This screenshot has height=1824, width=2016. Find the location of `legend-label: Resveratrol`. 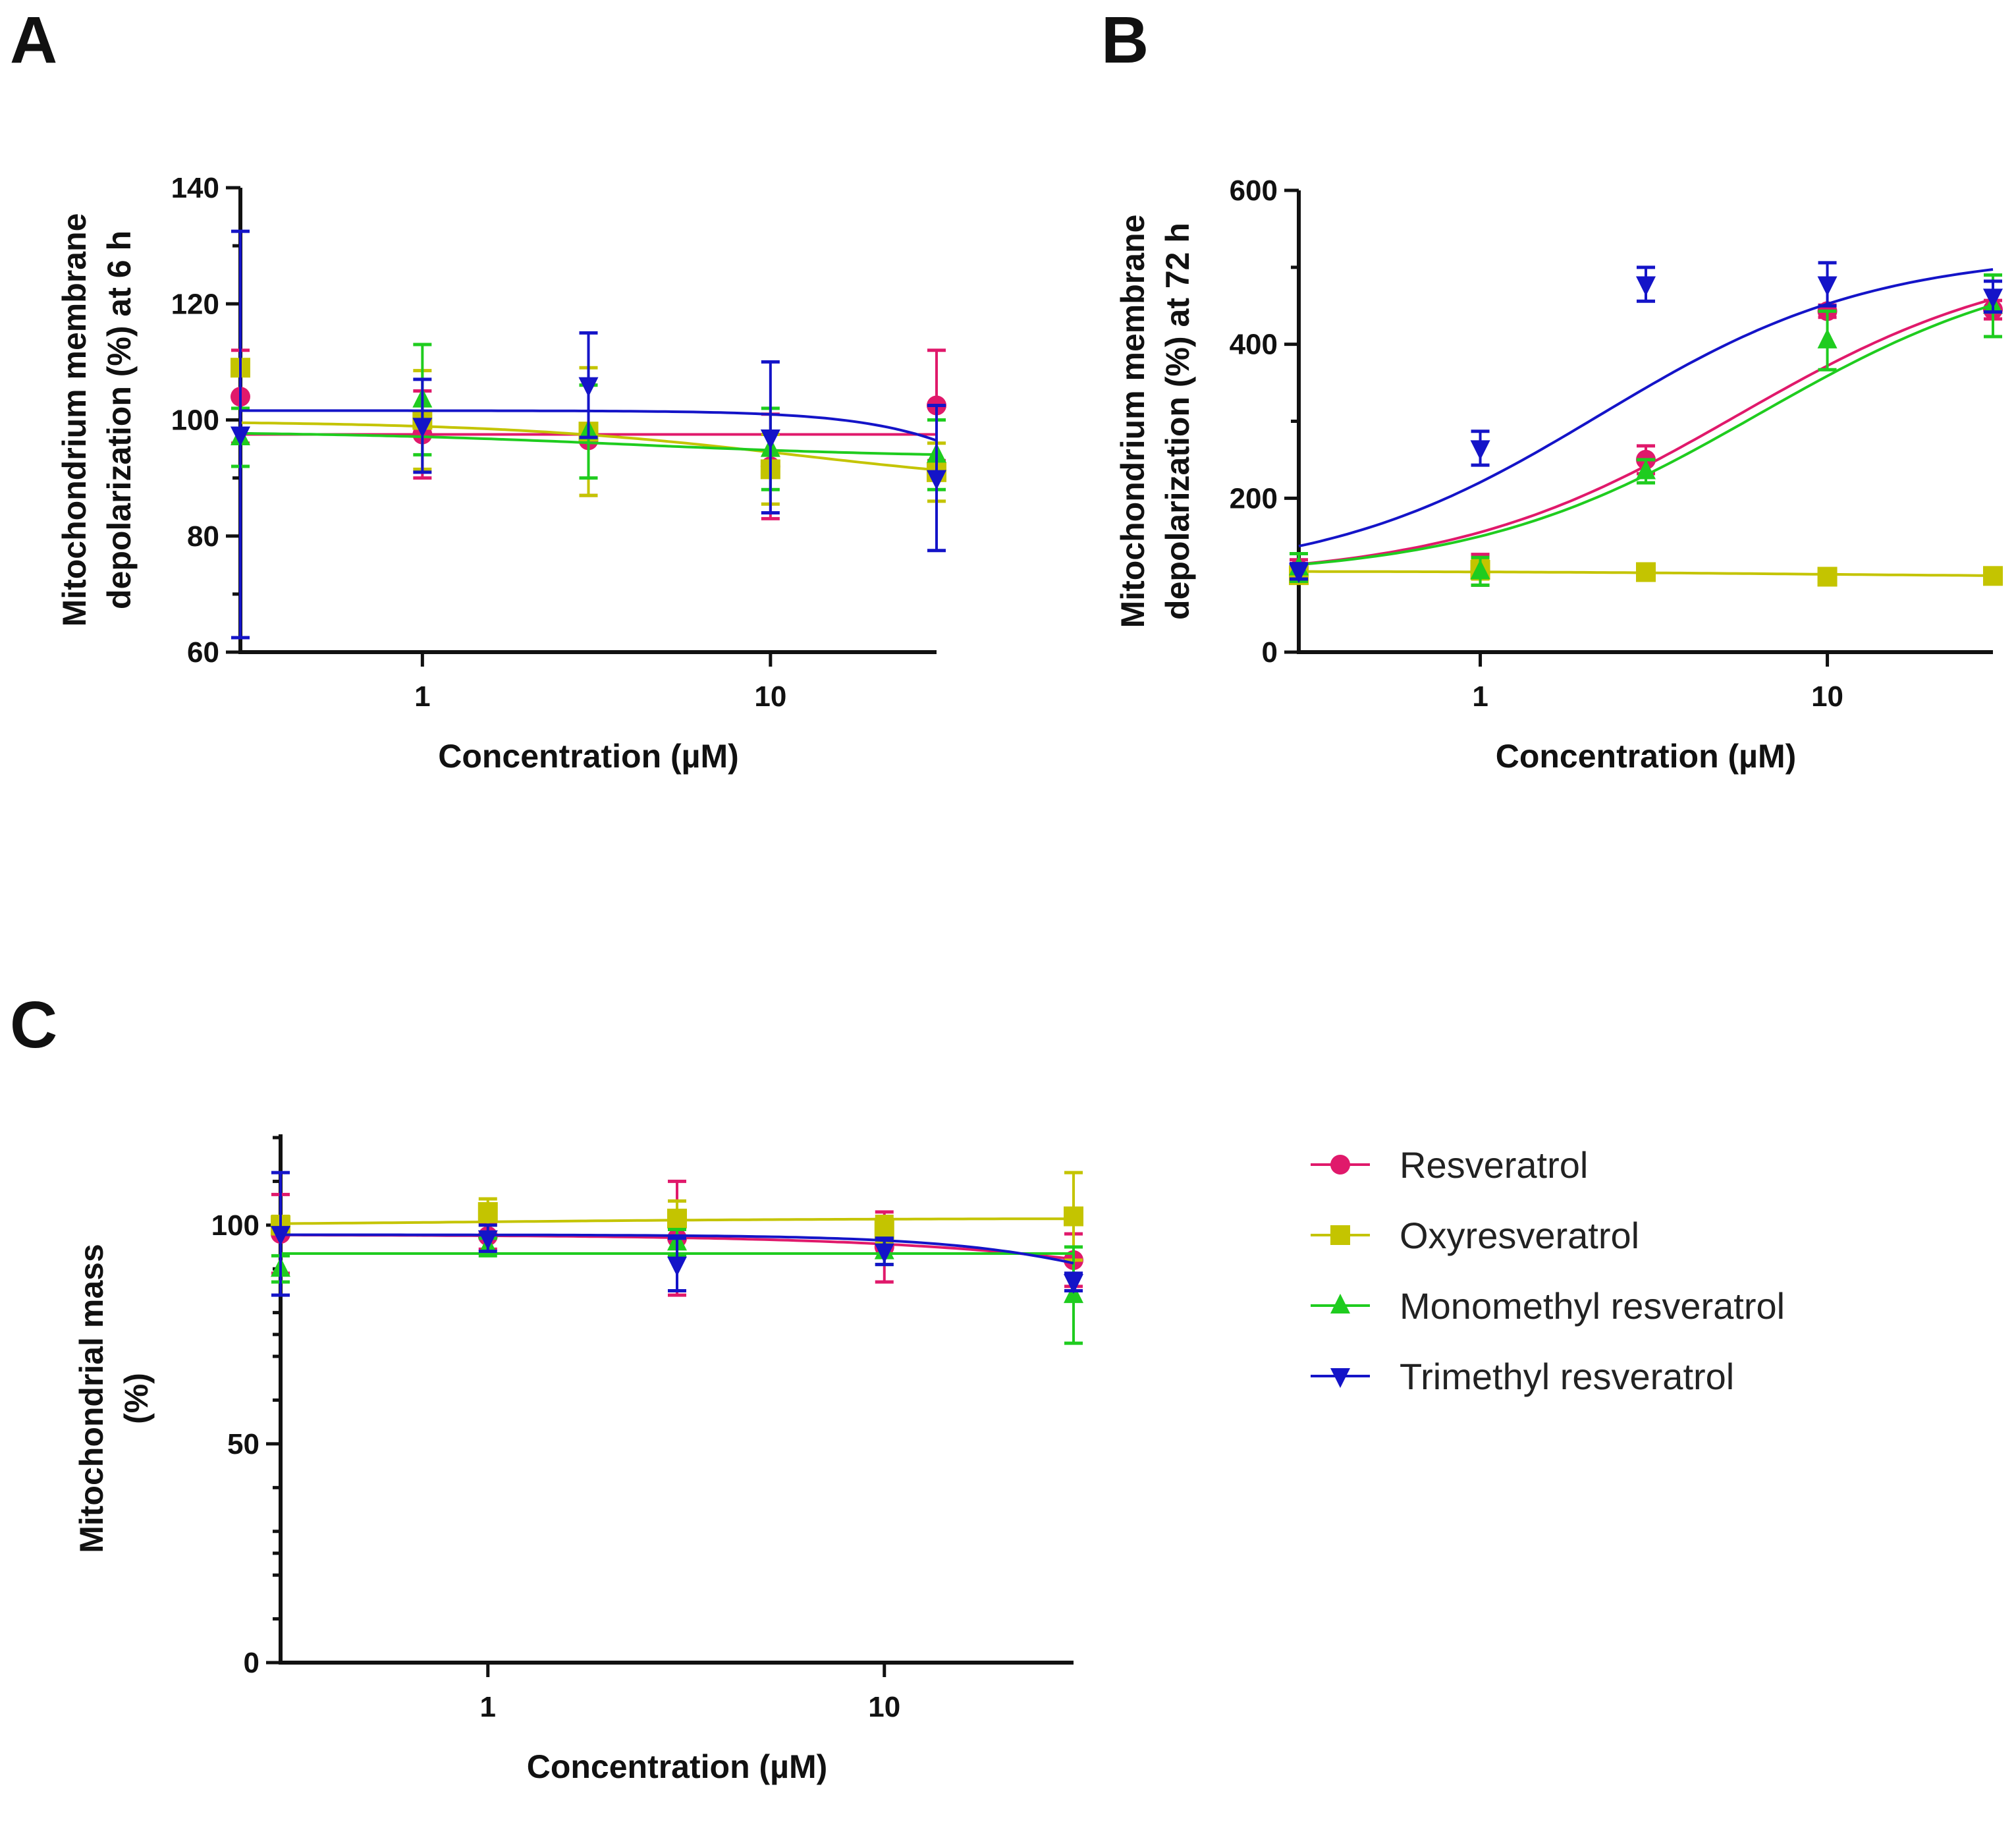

legend-label: Resveratrol is located at coordinates (1494, 1165).